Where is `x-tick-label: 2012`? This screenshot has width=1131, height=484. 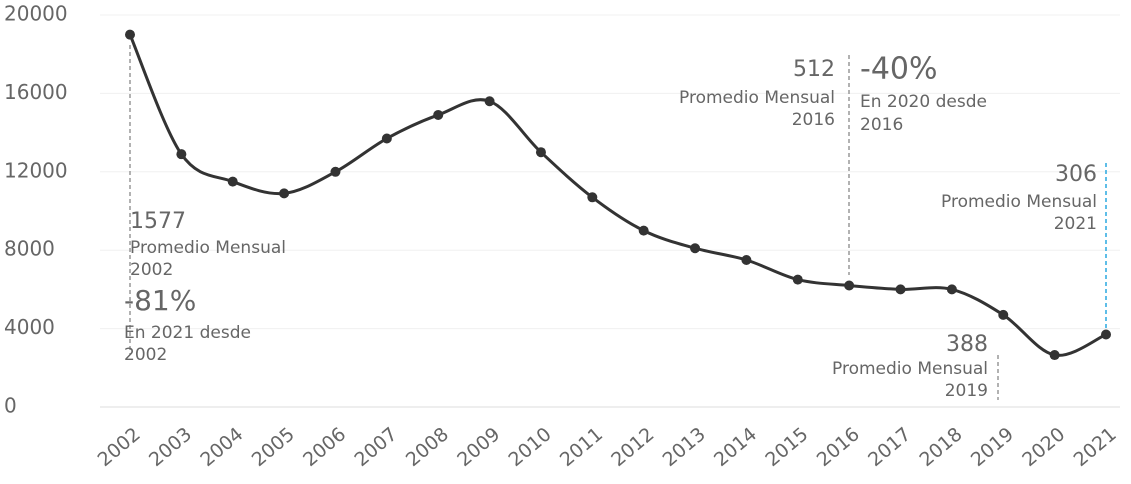 x-tick-label: 2012 is located at coordinates (632, 447).